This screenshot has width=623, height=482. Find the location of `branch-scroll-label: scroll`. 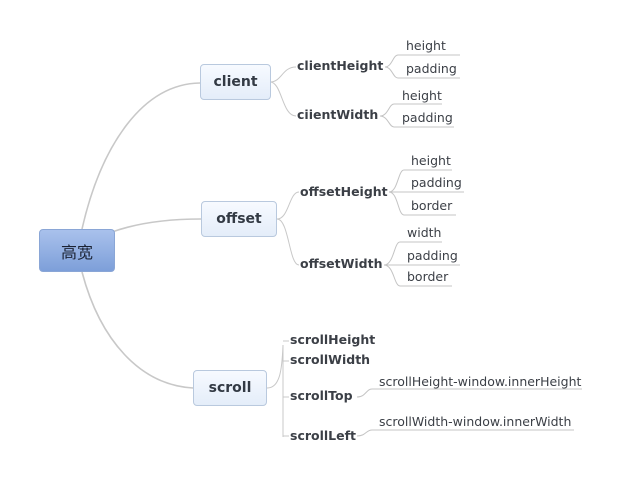

branch-scroll-label: scroll is located at coordinates (230, 388).